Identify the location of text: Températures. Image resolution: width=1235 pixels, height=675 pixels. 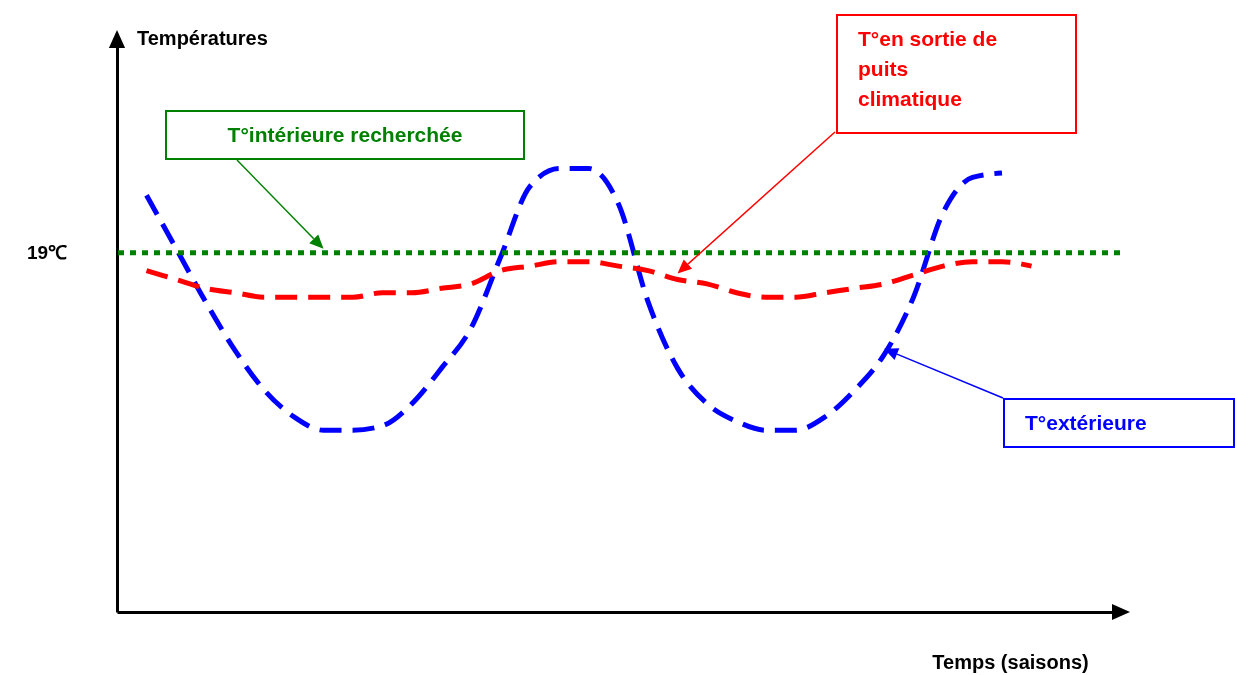
(202, 38).